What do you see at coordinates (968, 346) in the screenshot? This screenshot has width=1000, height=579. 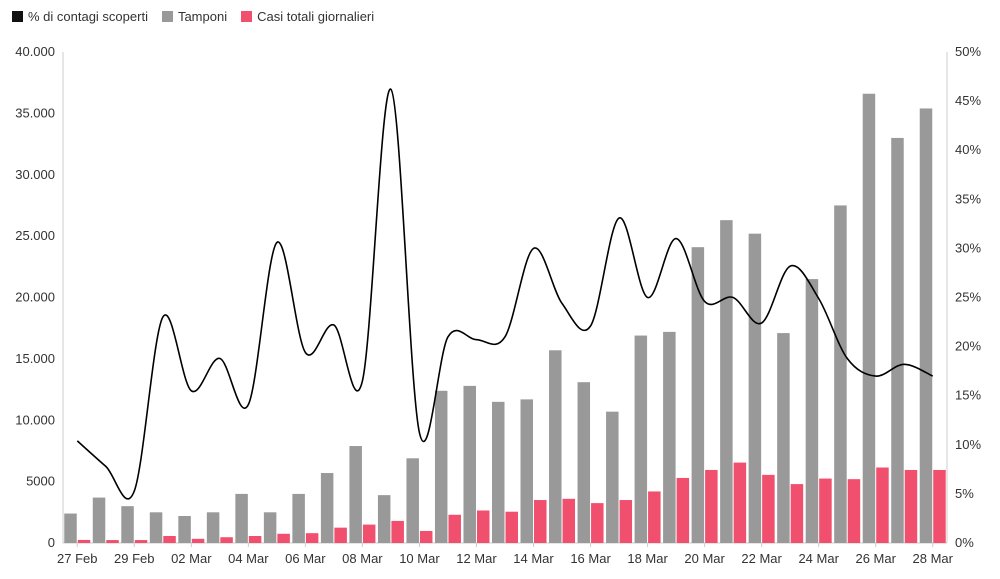 I see `y-right-tick-label: 20%` at bounding box center [968, 346].